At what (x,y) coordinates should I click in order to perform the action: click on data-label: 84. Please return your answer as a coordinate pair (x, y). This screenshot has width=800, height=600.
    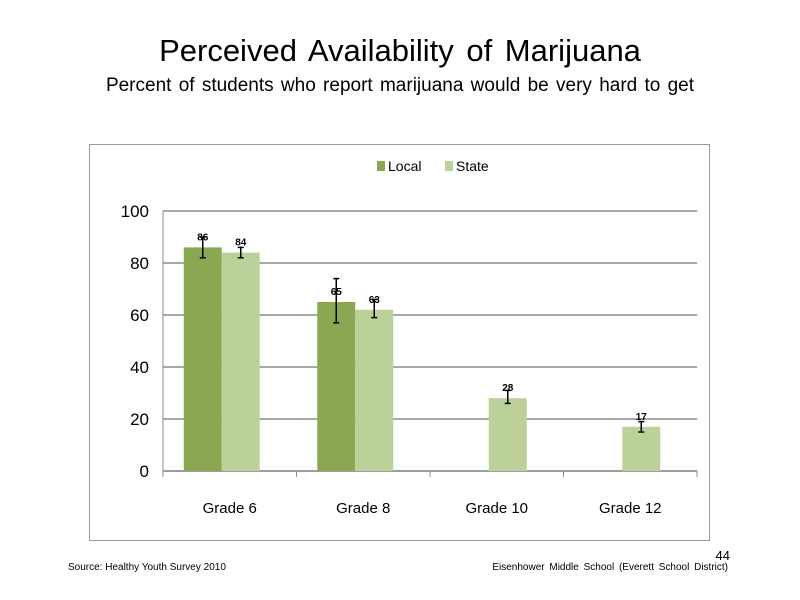
    Looking at the image, I should click on (241, 243).